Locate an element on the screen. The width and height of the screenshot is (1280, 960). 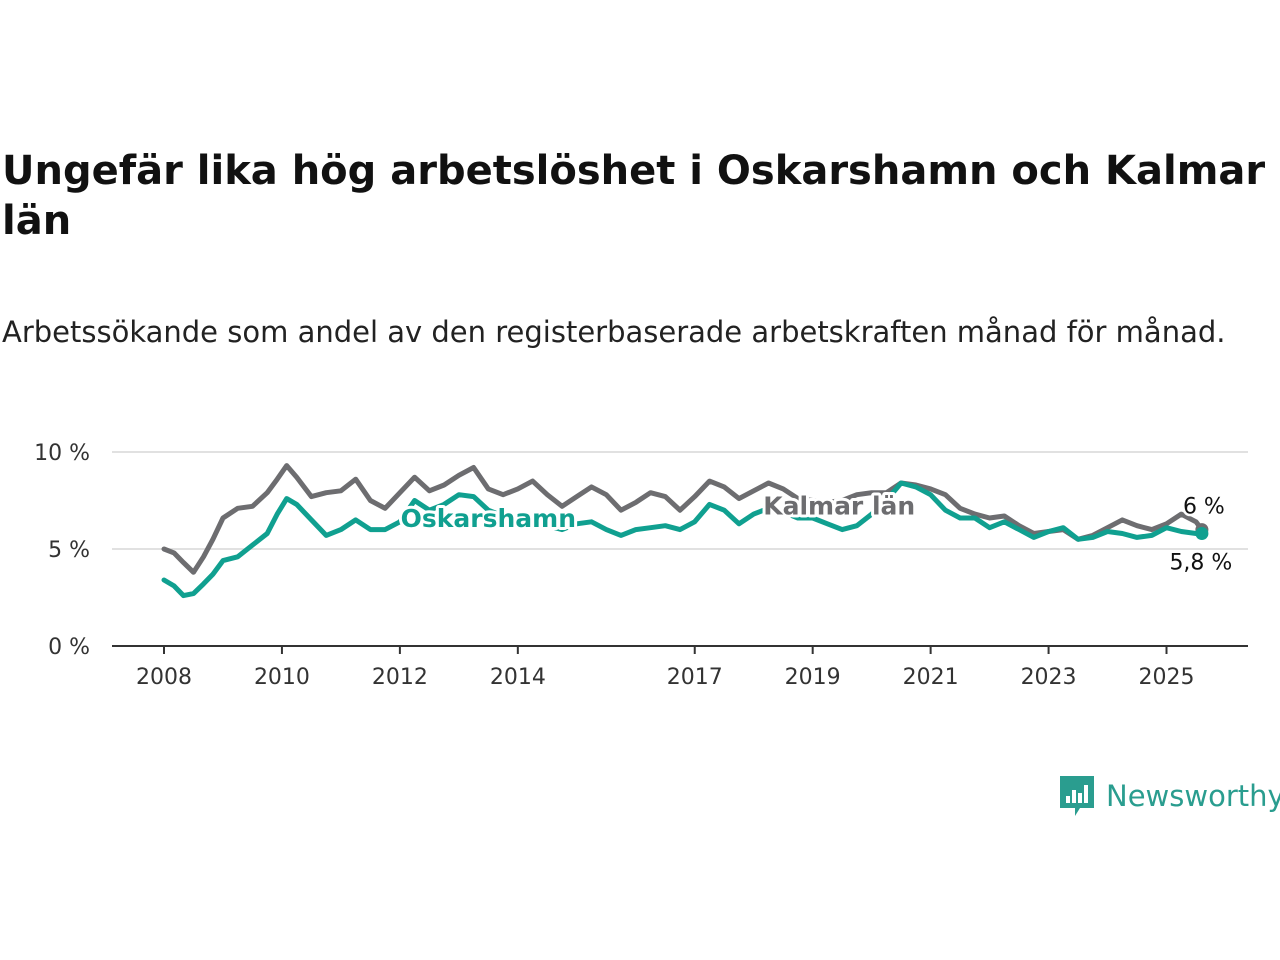
series-line-kalmar-l-n is located at coordinates (683, 519).